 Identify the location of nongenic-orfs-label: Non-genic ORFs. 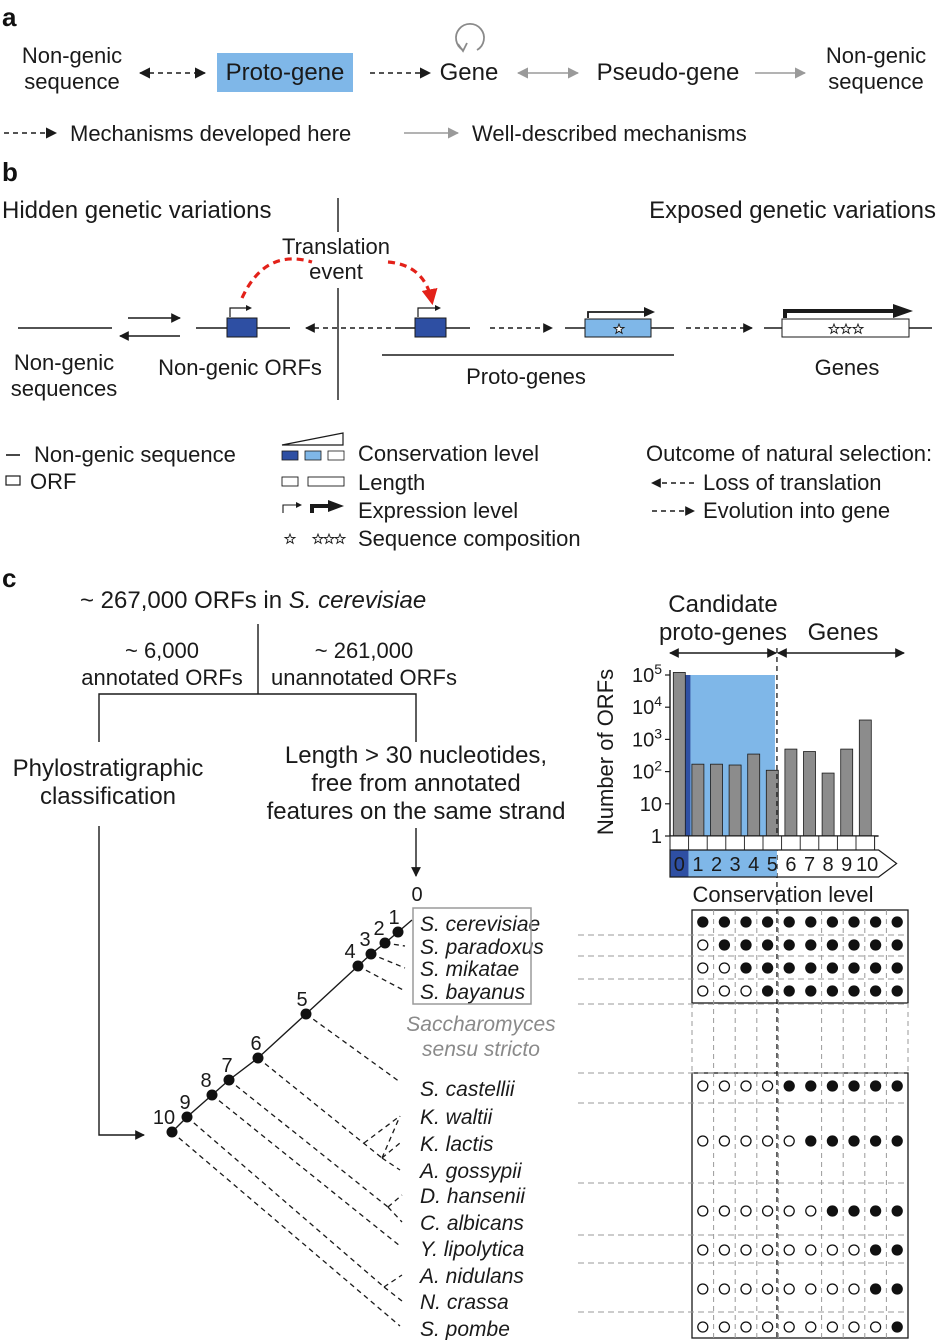
(240, 367).